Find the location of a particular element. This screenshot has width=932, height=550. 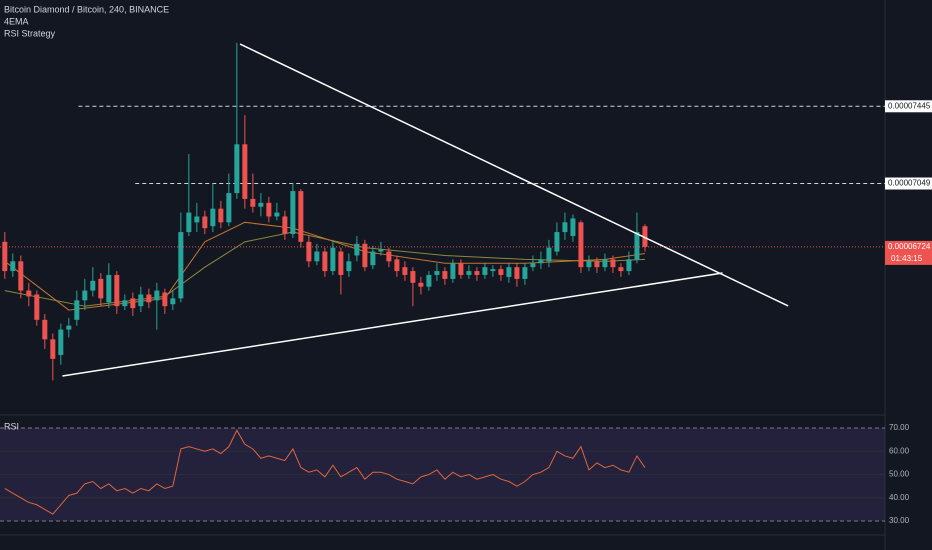

trendline is located at coordinates (392, 324).